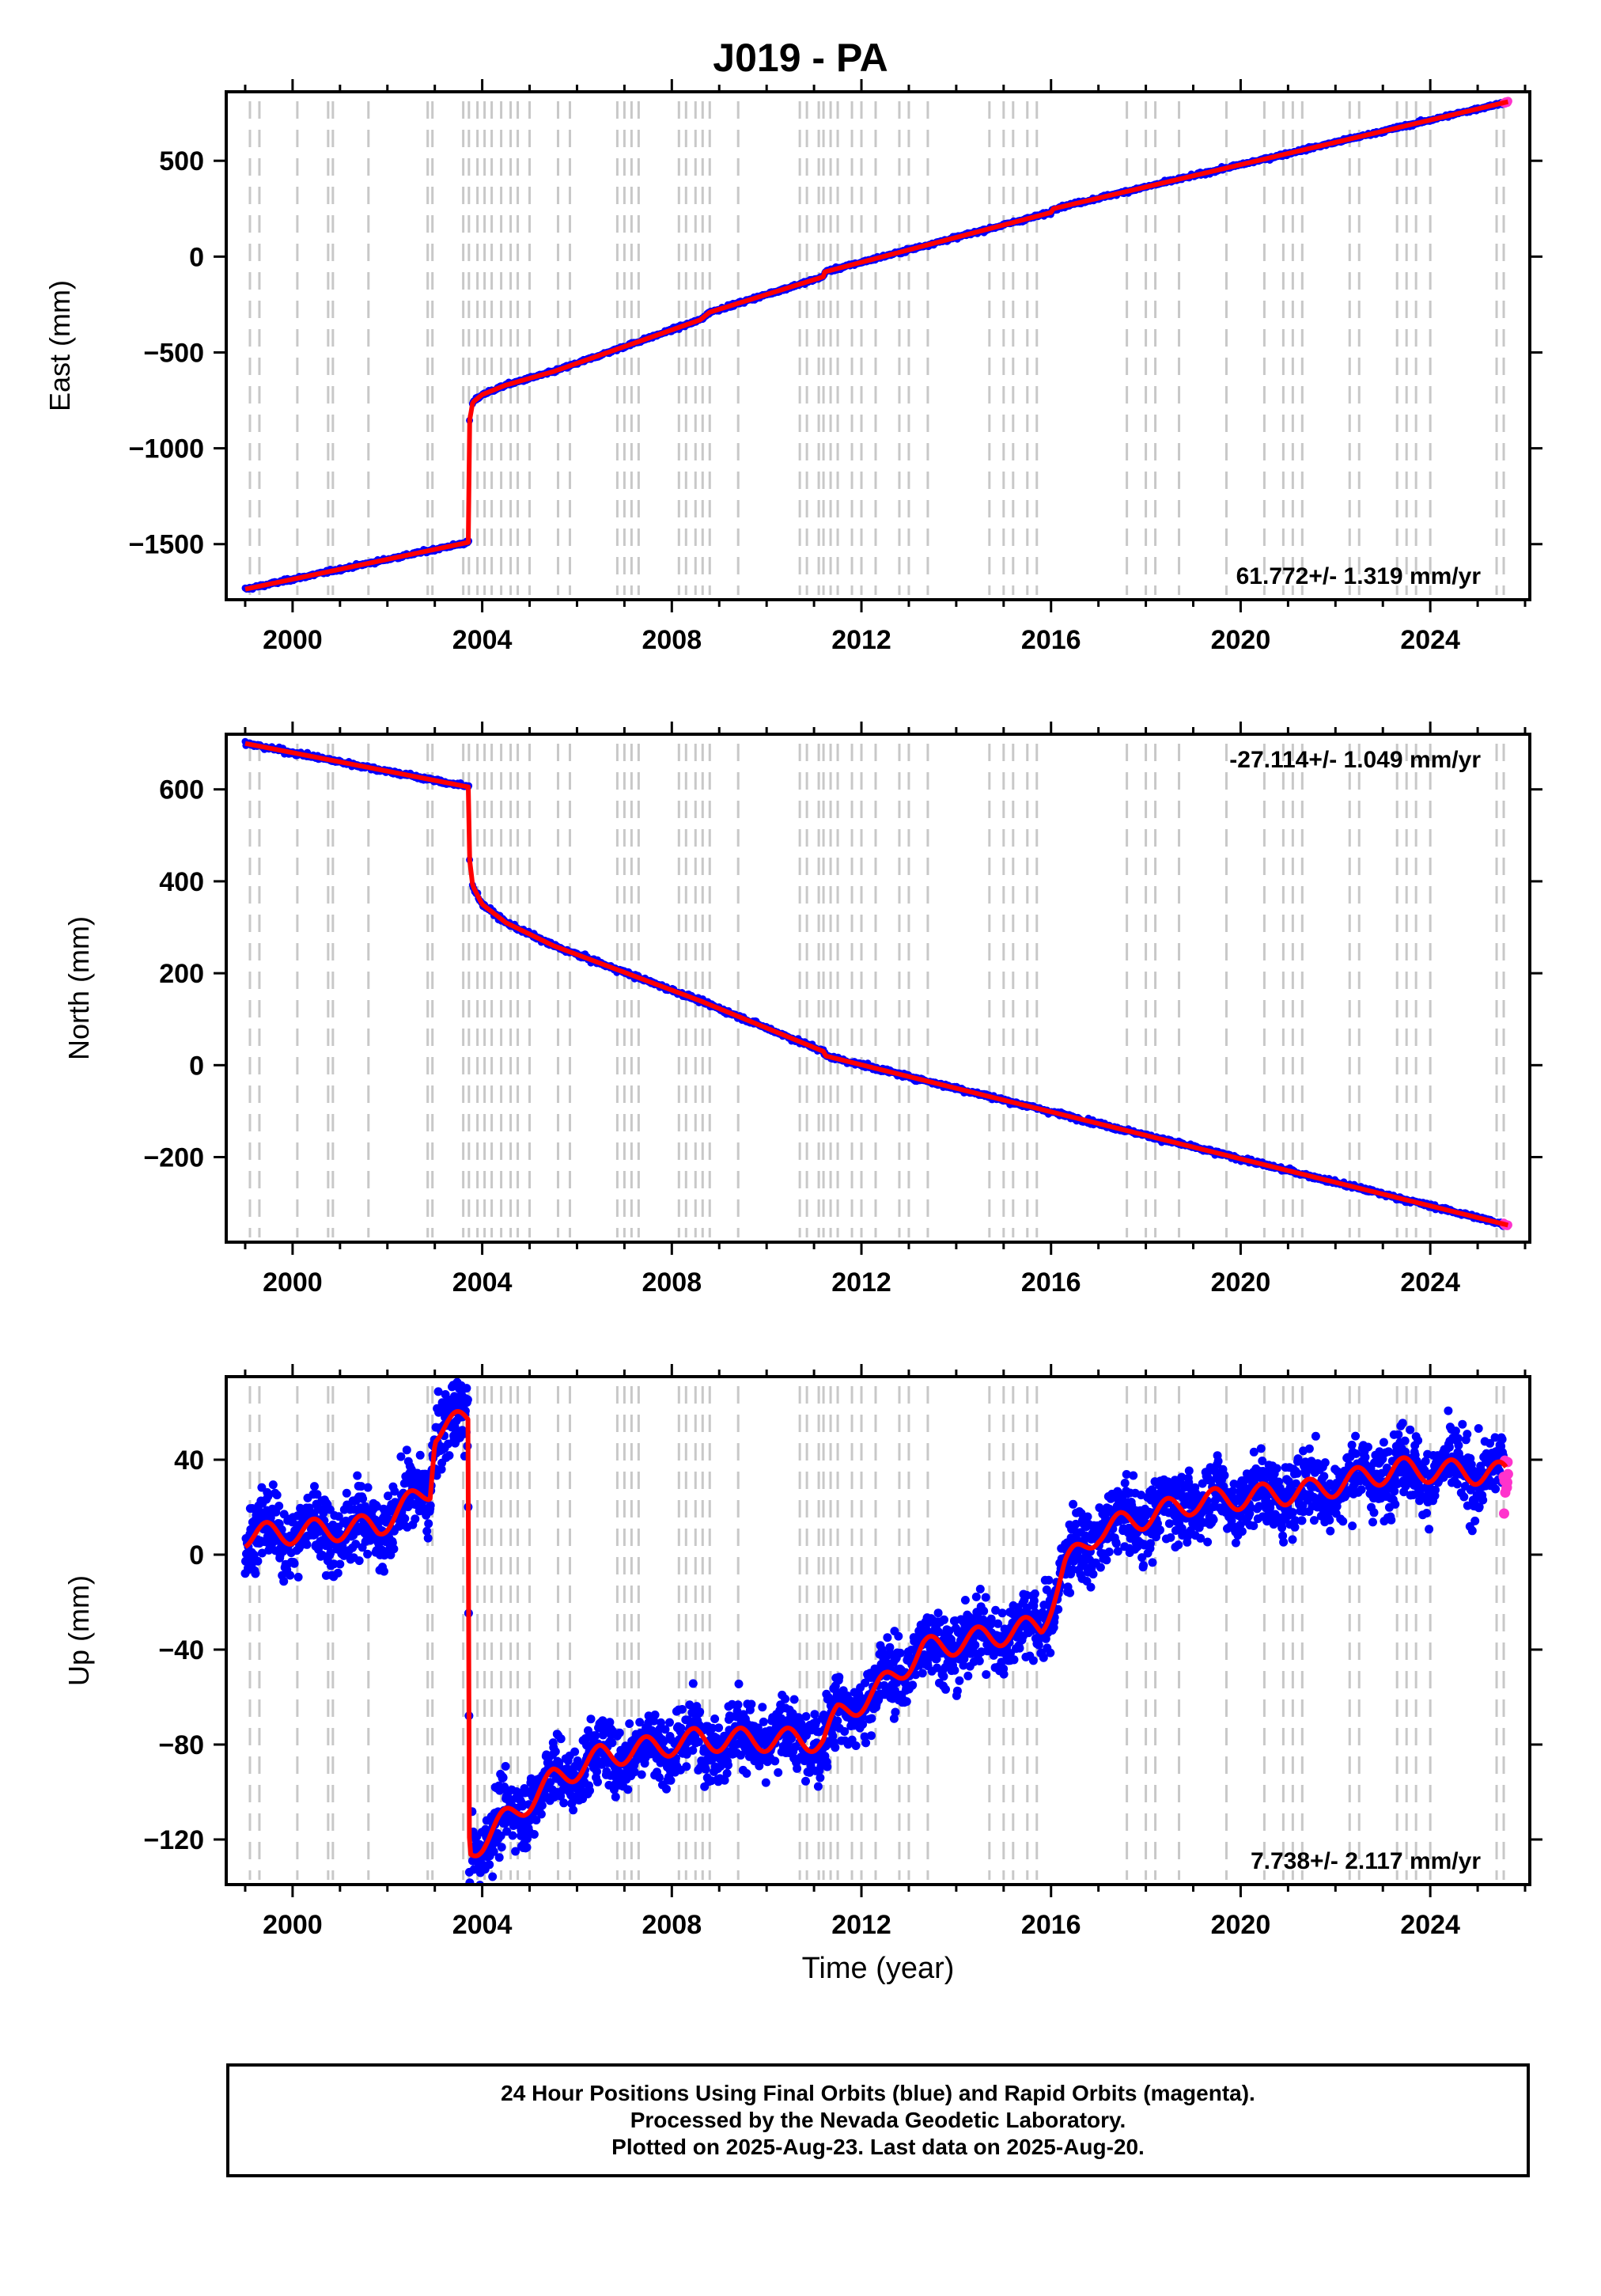 The image size is (1601, 2296). What do you see at coordinates (174, 1158) in the screenshot?
I see `y-tick-label: −200` at bounding box center [174, 1158].